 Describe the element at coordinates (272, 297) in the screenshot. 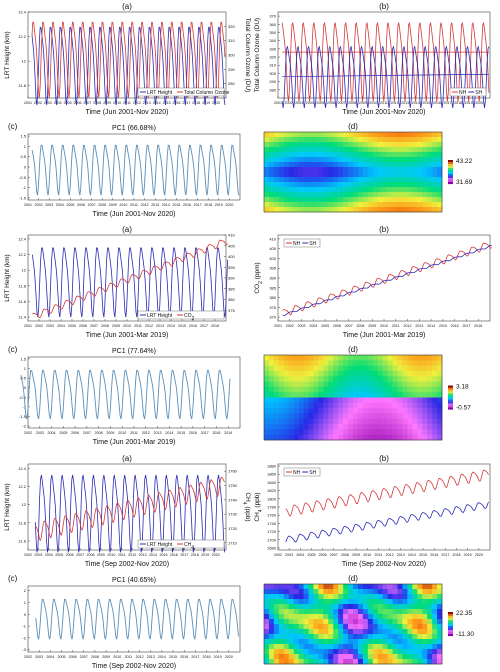

I see `y-tick-label: 380` at that location.